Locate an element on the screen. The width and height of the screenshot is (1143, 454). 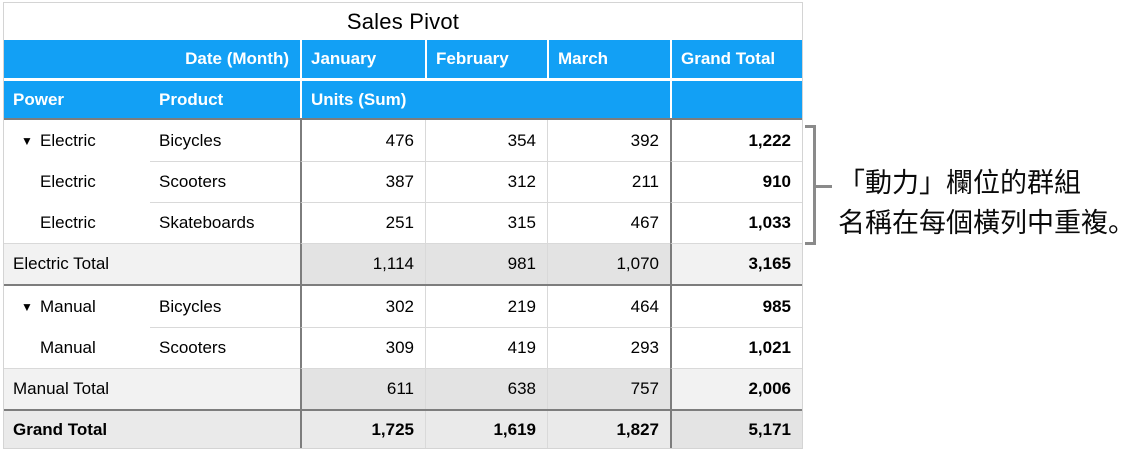
grand-total-value: 2,006 is located at coordinates (736, 388).